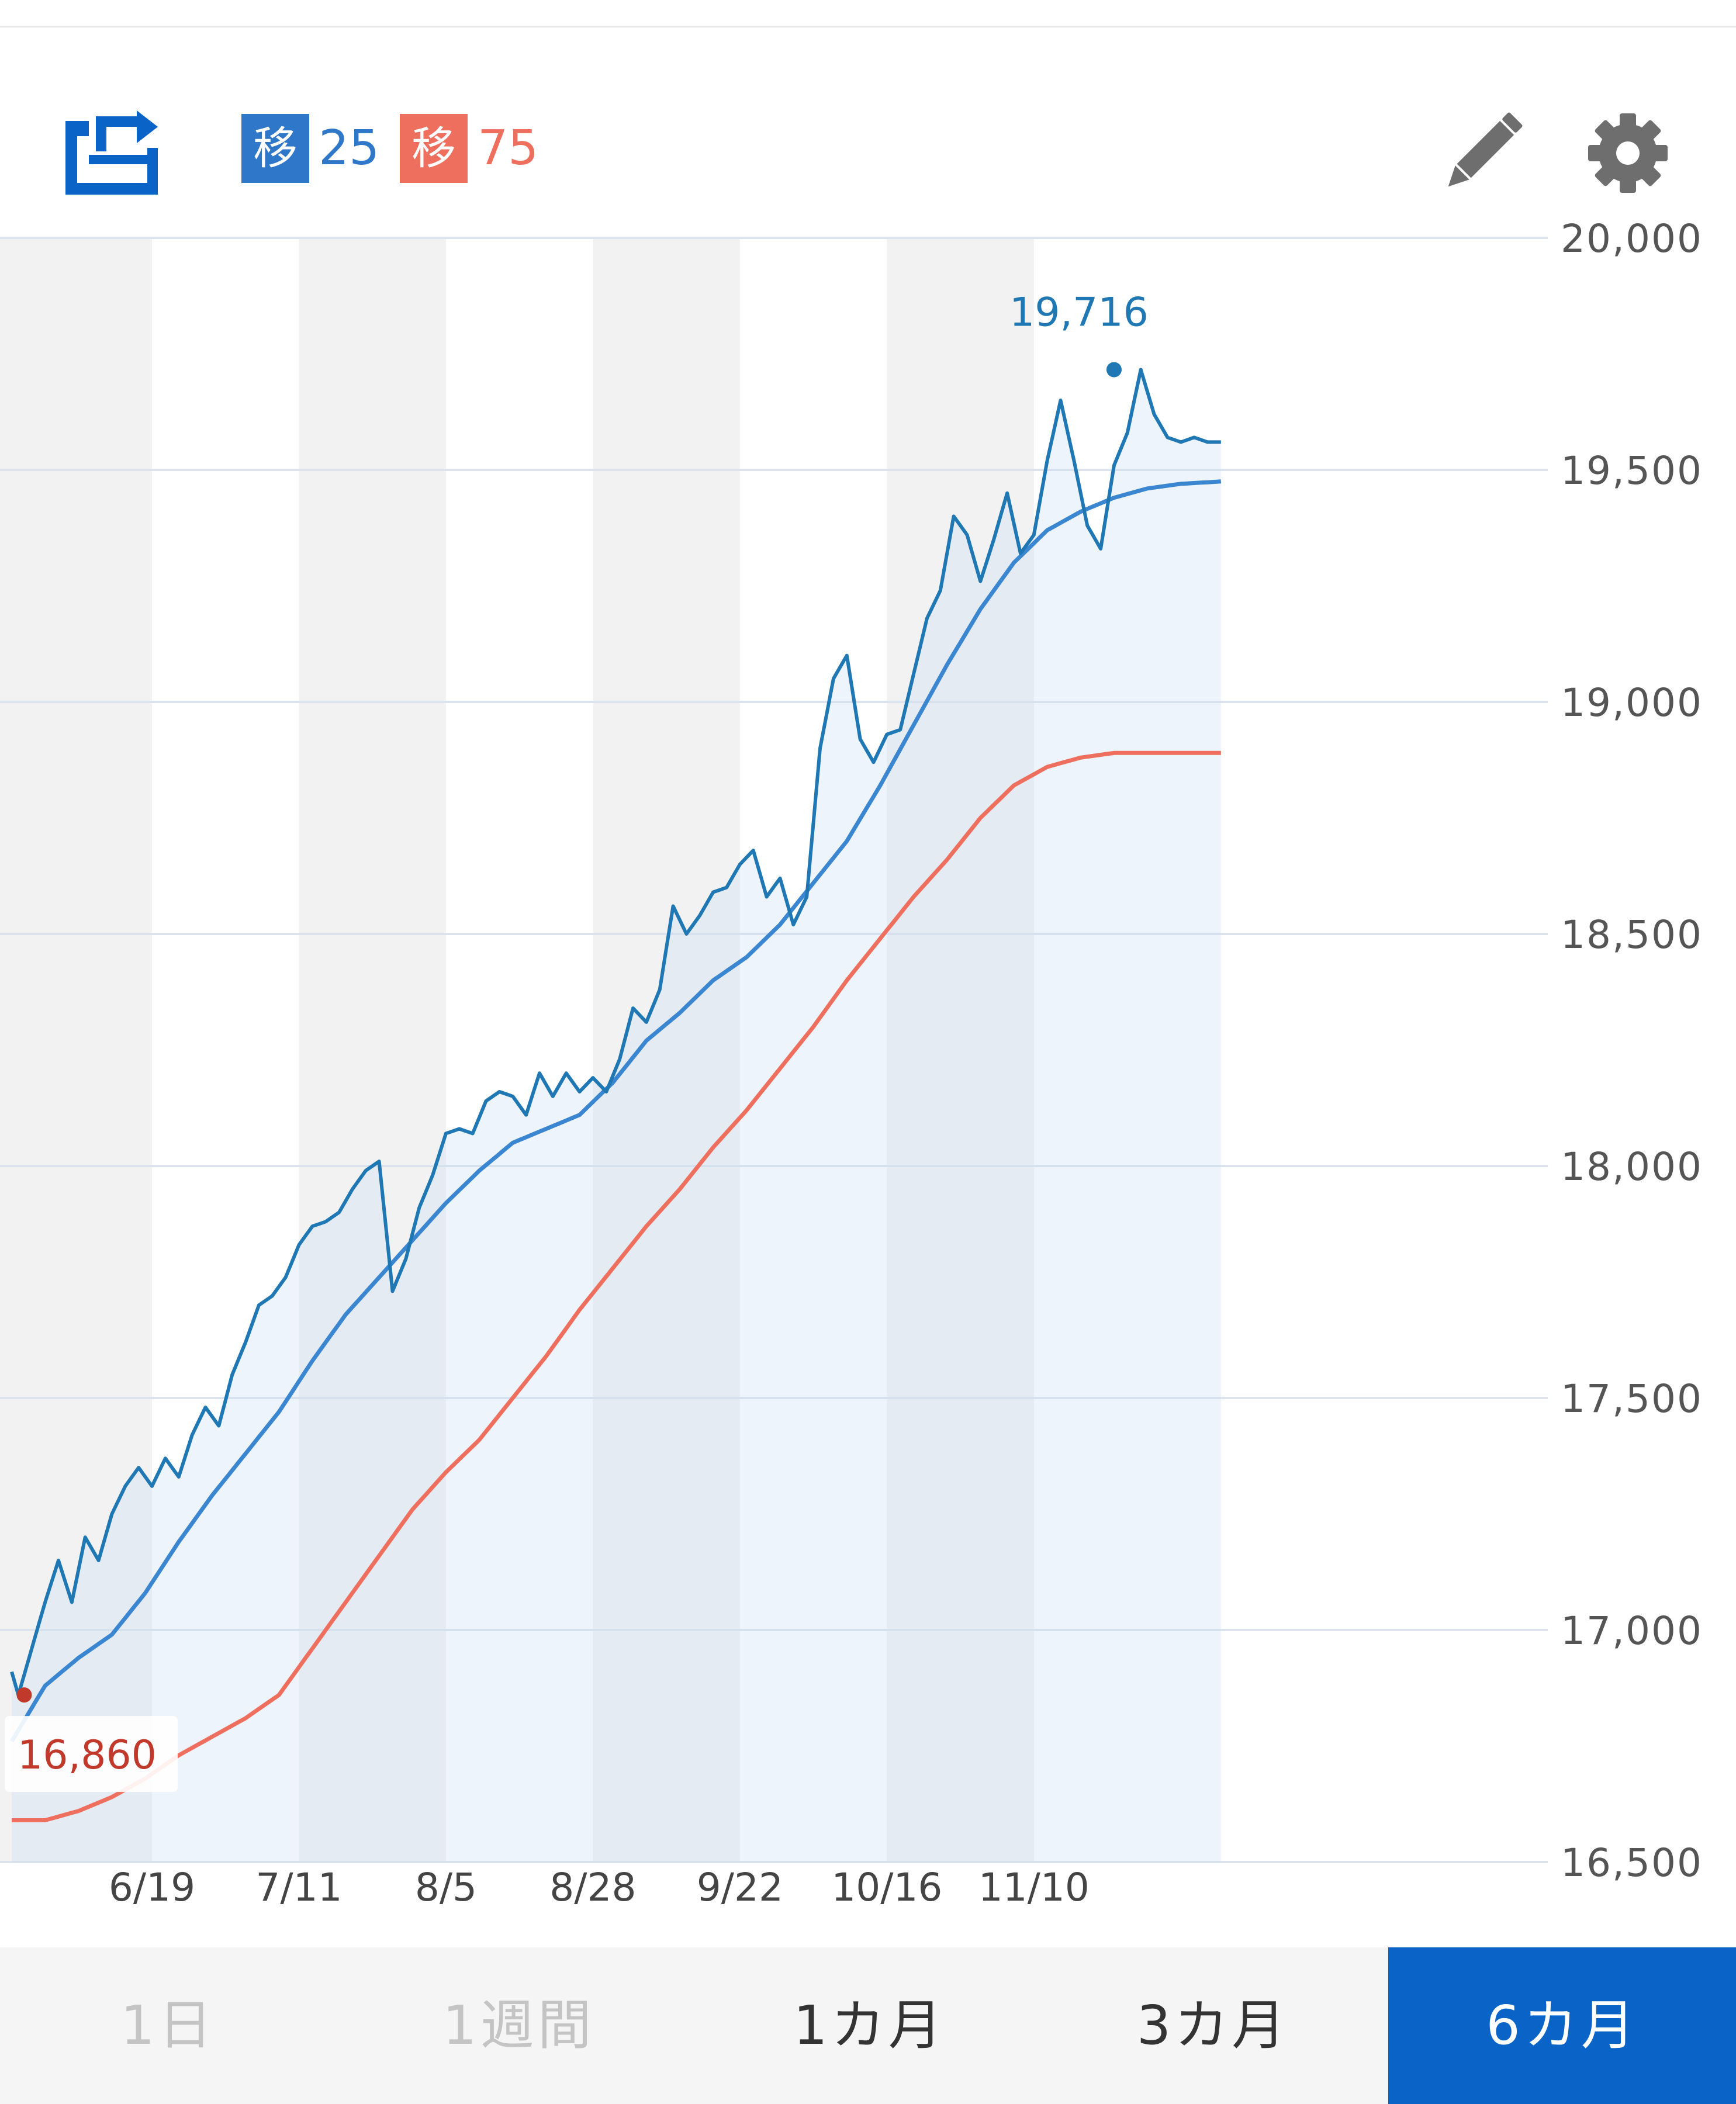 Image resolution: width=1736 pixels, height=2104 pixels. Describe the element at coordinates (1562, 2025) in the screenshot. I see `tab-6month: 6カ月` at that location.